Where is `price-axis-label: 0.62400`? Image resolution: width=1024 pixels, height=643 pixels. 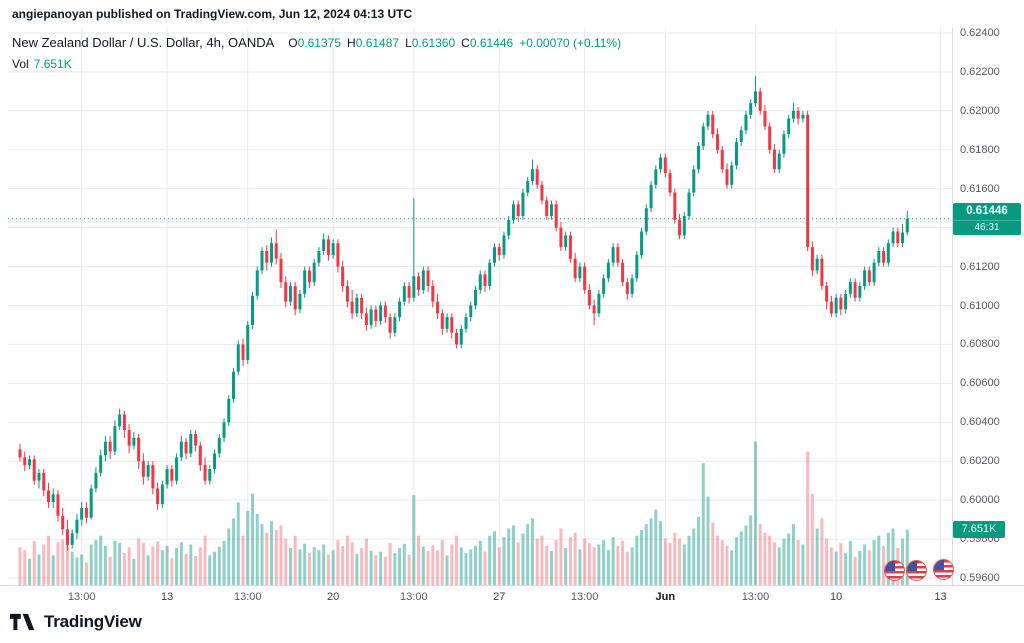 price-axis-label: 0.62400 is located at coordinates (980, 33).